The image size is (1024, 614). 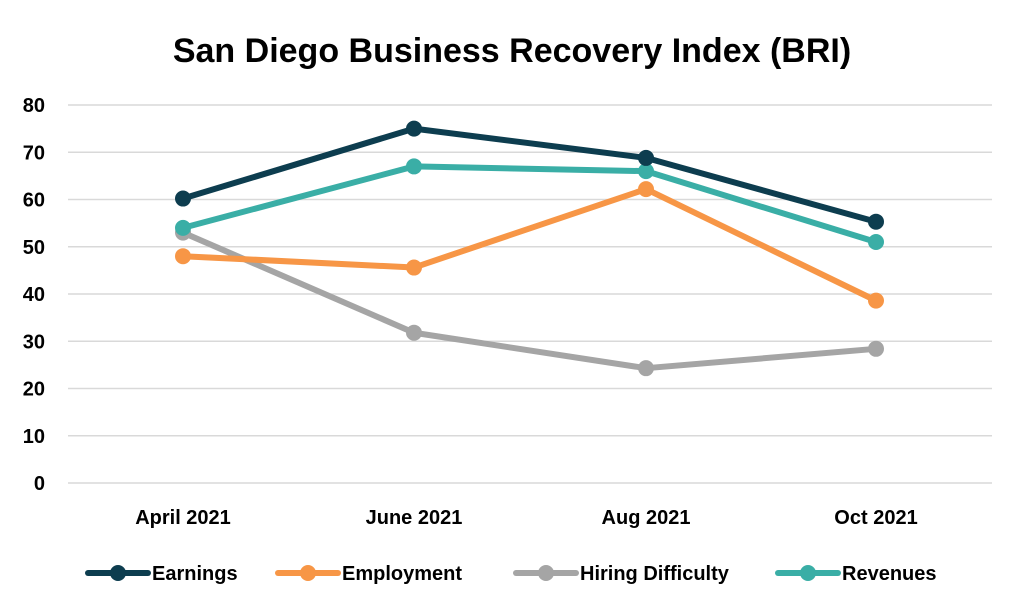 I want to click on legend-entry: Earnings, so click(x=161, y=574).